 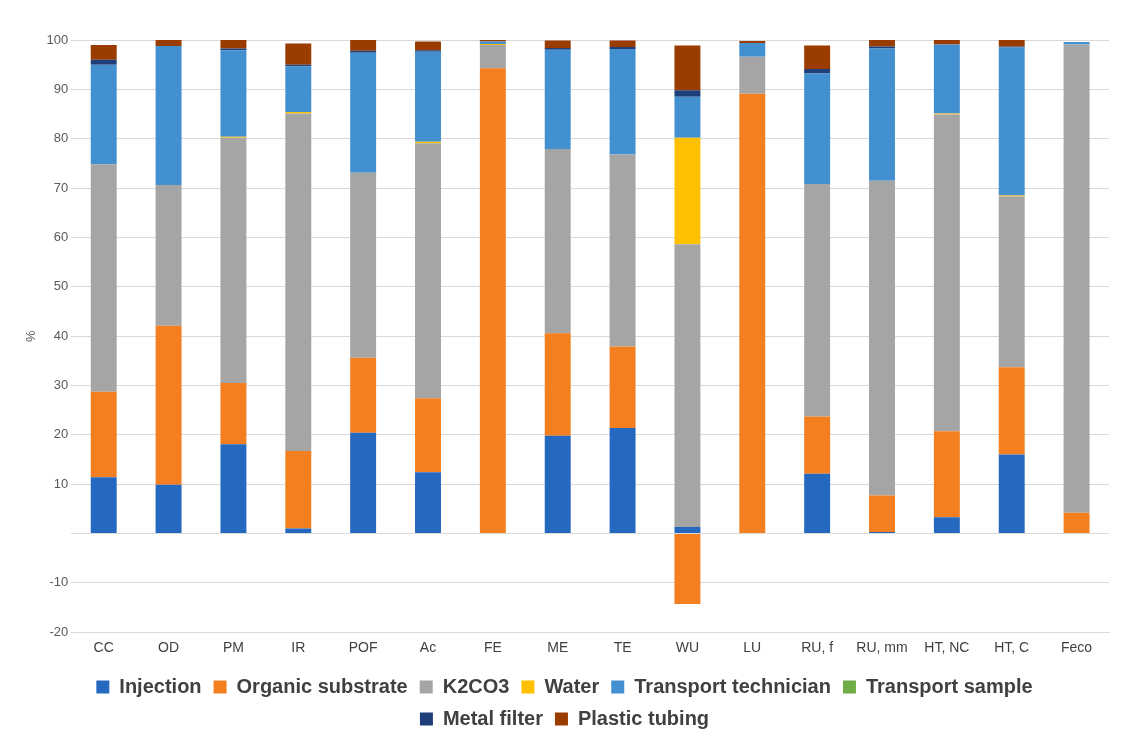 What do you see at coordinates (169, 647) in the screenshot?
I see `x-tick-label: OD` at bounding box center [169, 647].